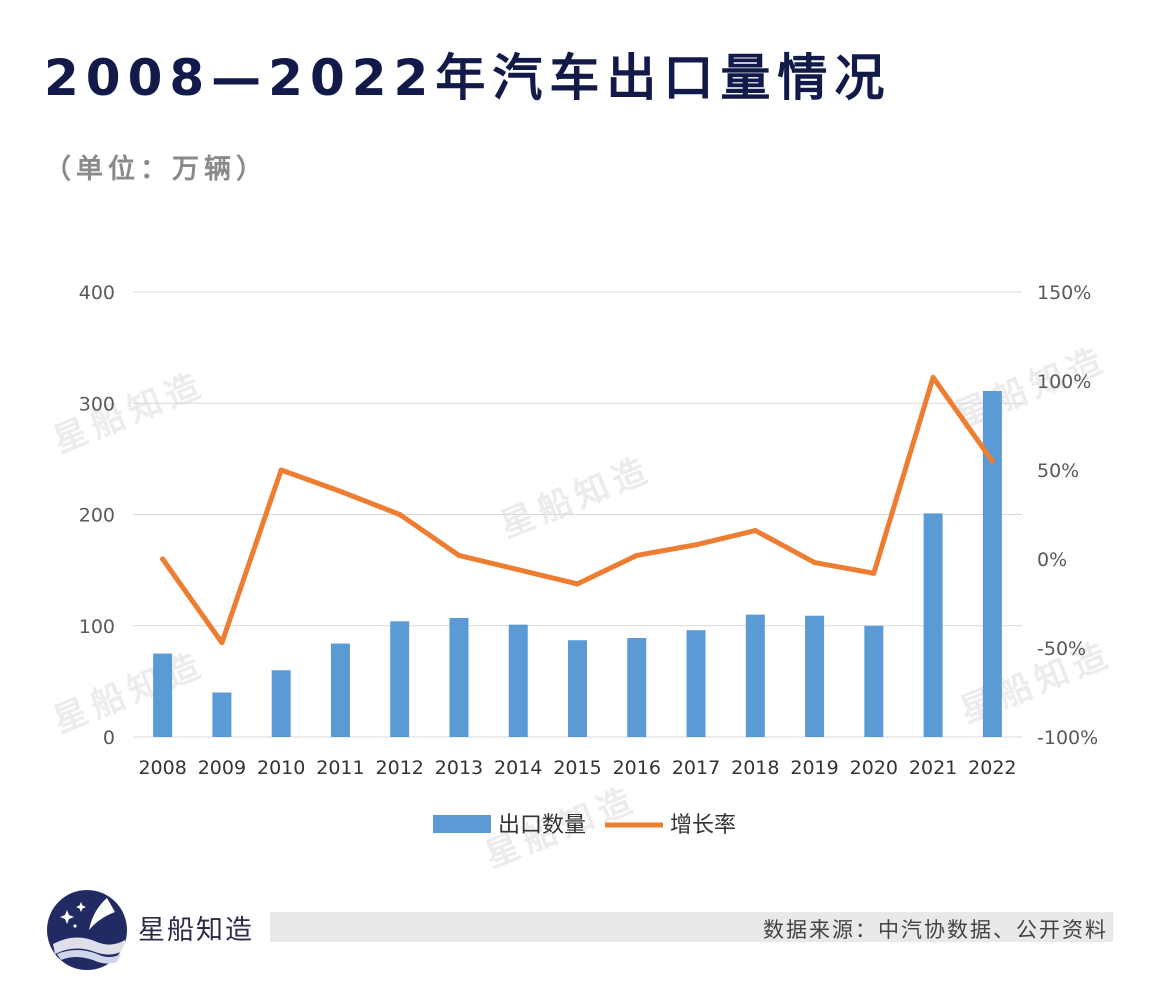 The height and width of the screenshot is (997, 1170). I want to click on legend-bar-swatch, so click(462, 824).